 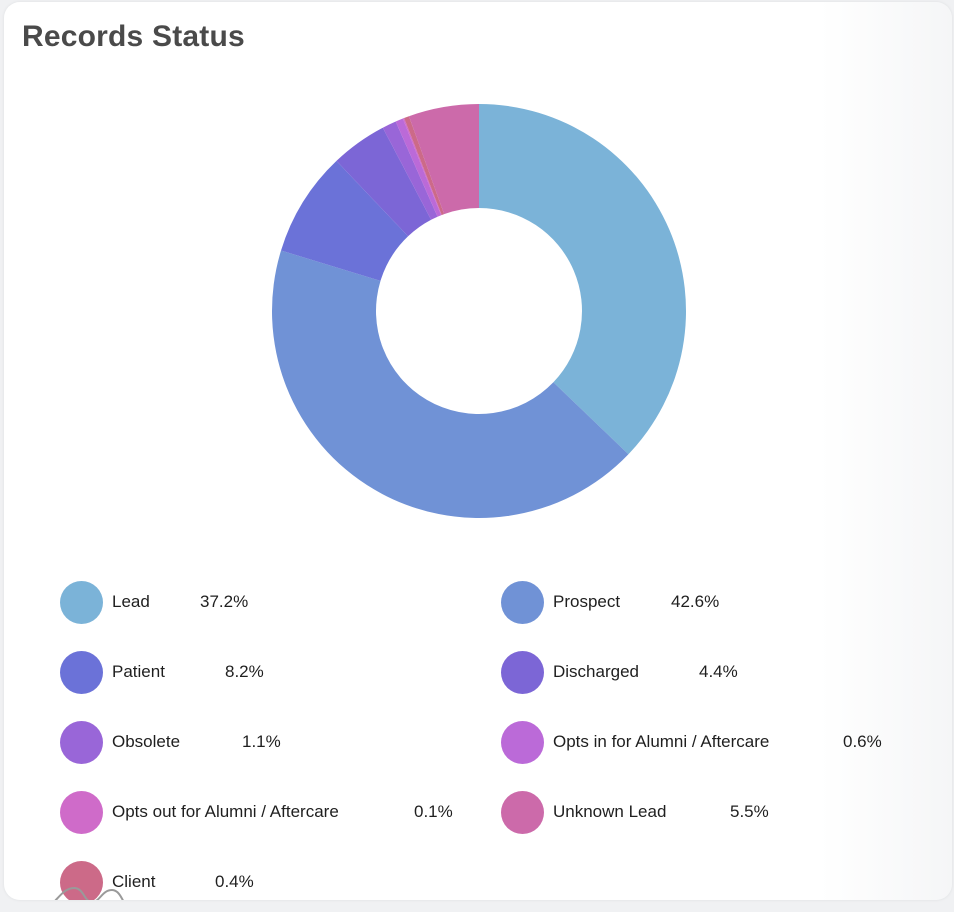 I want to click on legend-item-obsolete: Obsolete 1.1%, so click(x=170, y=742).